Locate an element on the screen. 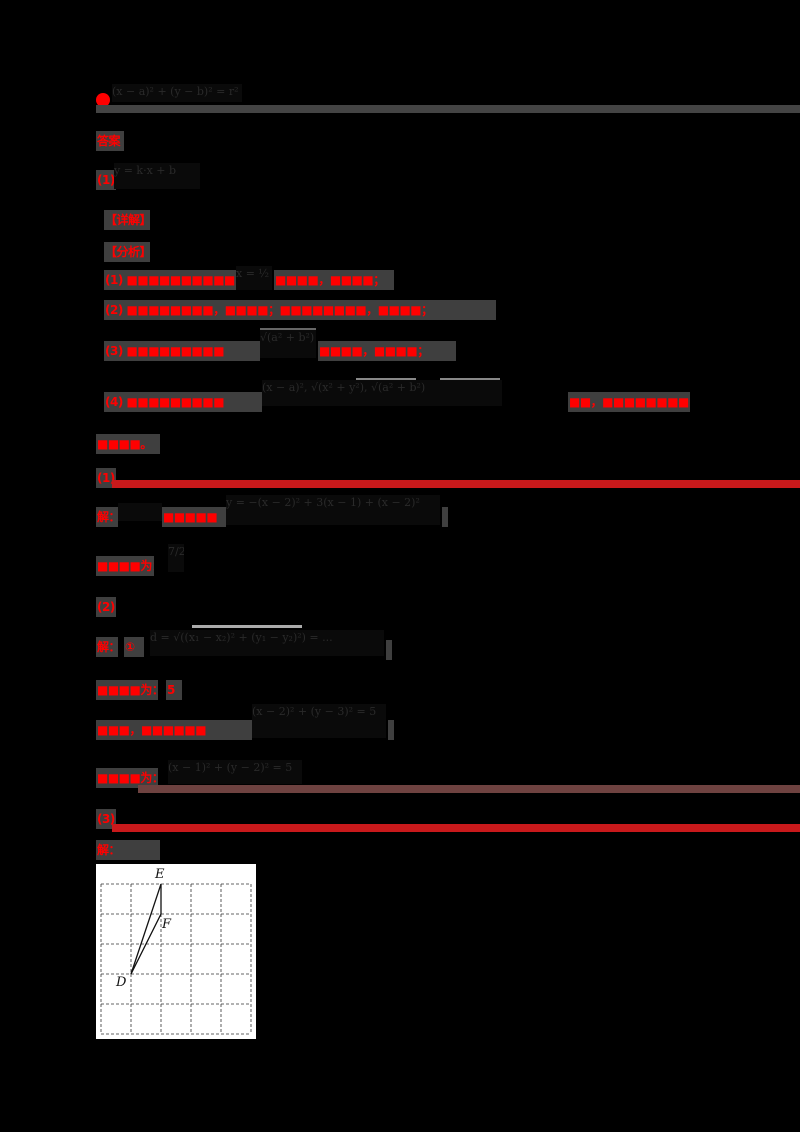 The height and width of the screenshot is (1132, 800). point-f-label: F is located at coordinates (166, 924).